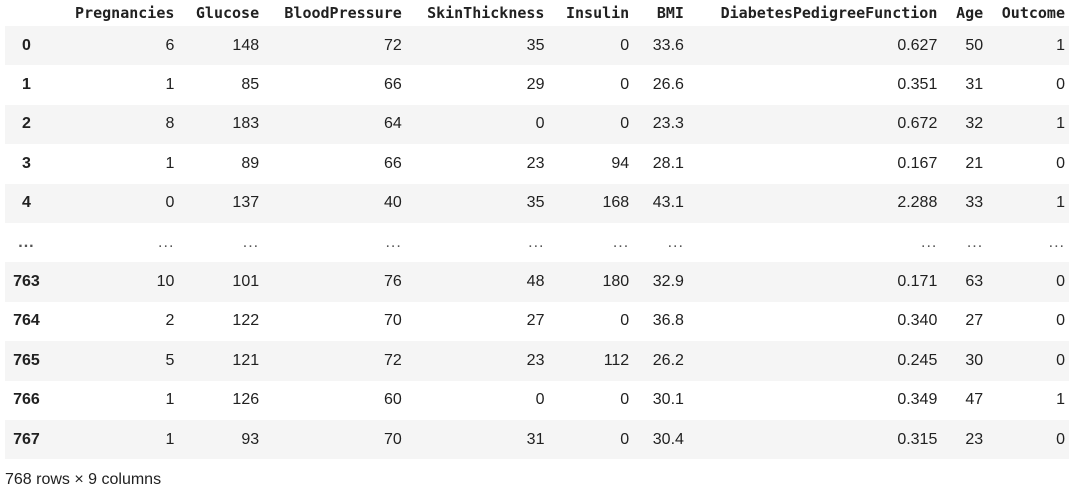  Describe the element at coordinates (668, 124) in the screenshot. I see `table-cell: 23.3` at that location.